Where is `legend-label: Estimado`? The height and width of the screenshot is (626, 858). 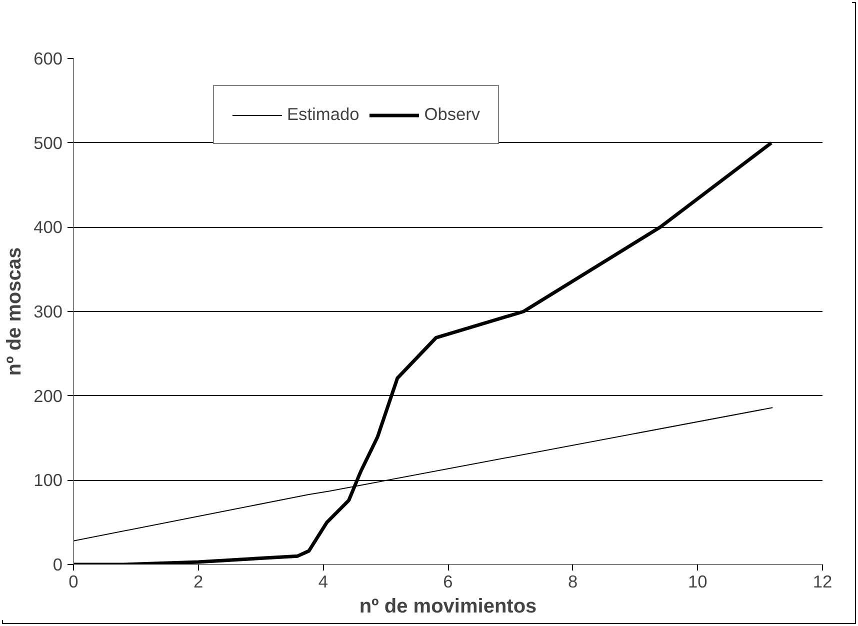
legend-label: Estimado is located at coordinates (323, 114).